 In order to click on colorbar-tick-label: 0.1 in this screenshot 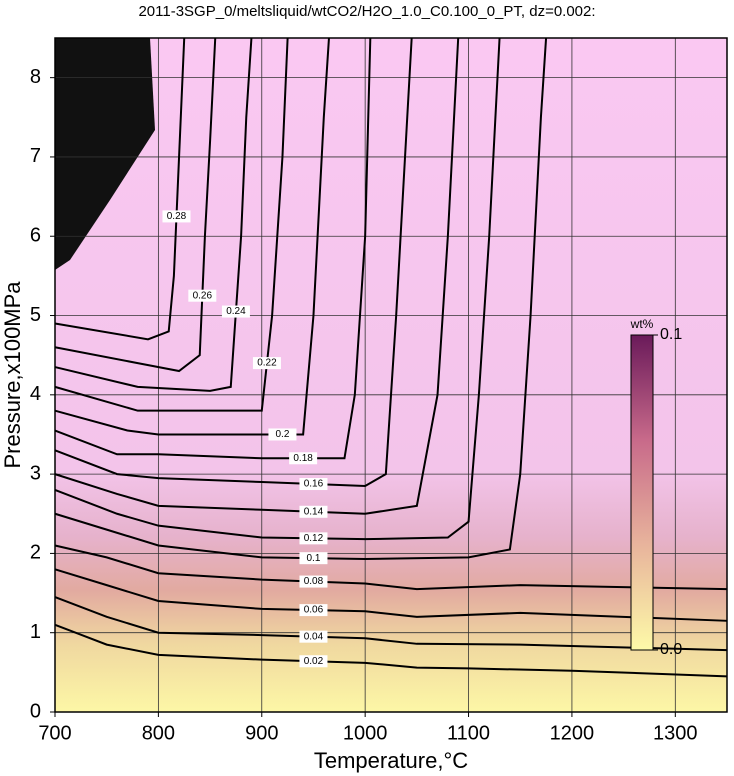, I will do `click(671, 334)`.